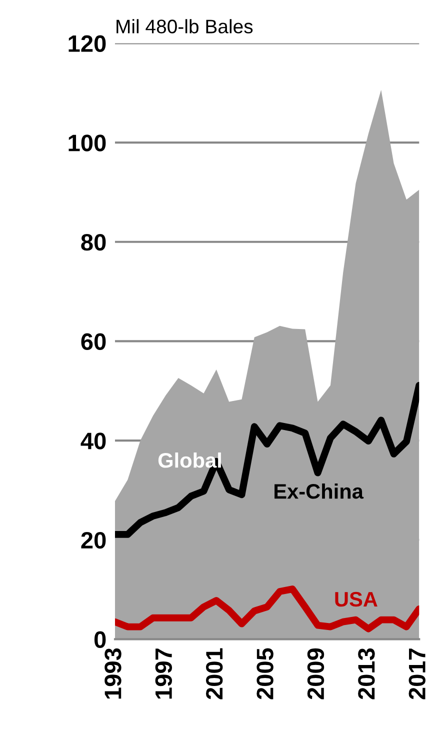 The width and height of the screenshot is (444, 745). I want to click on x-tick-label: 2017, so click(417, 674).